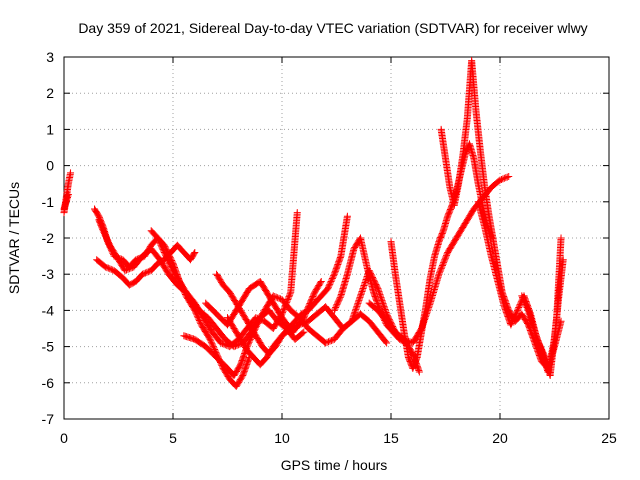 Image resolution: width=640 pixels, height=480 pixels. What do you see at coordinates (391, 438) in the screenshot?
I see `x-tick-label: 15` at bounding box center [391, 438].